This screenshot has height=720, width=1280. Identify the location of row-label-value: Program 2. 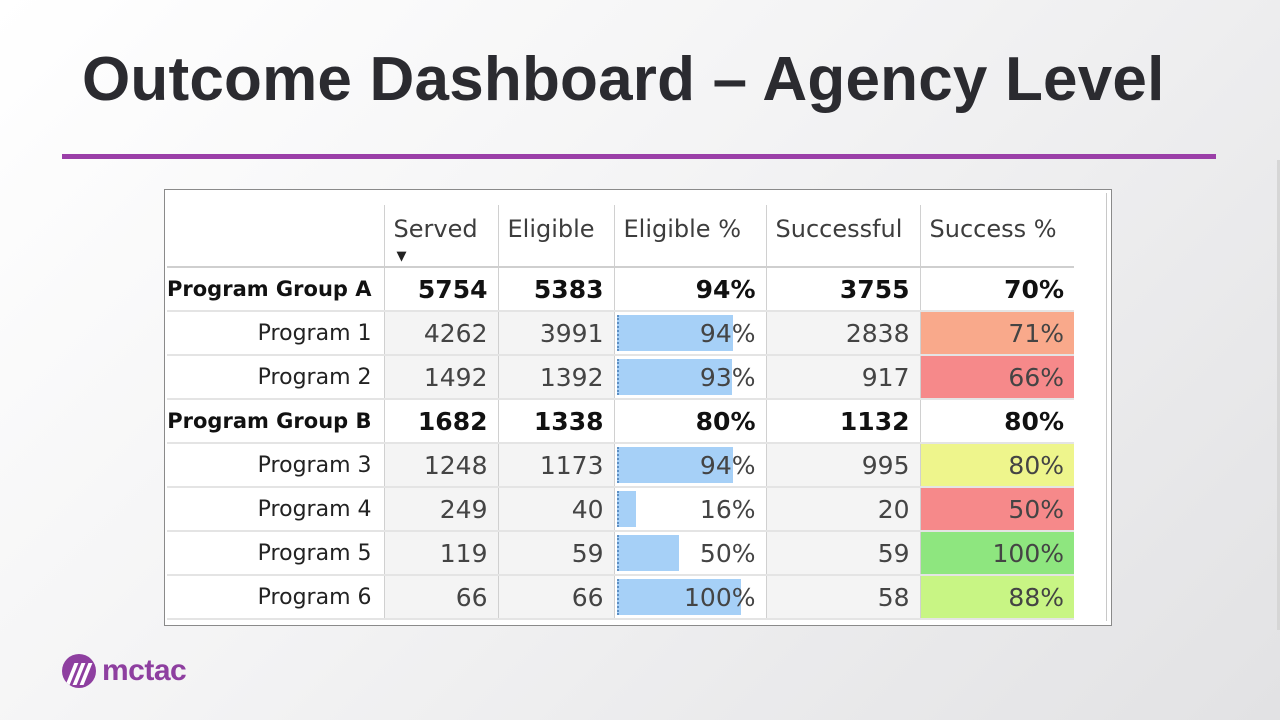
(314, 377).